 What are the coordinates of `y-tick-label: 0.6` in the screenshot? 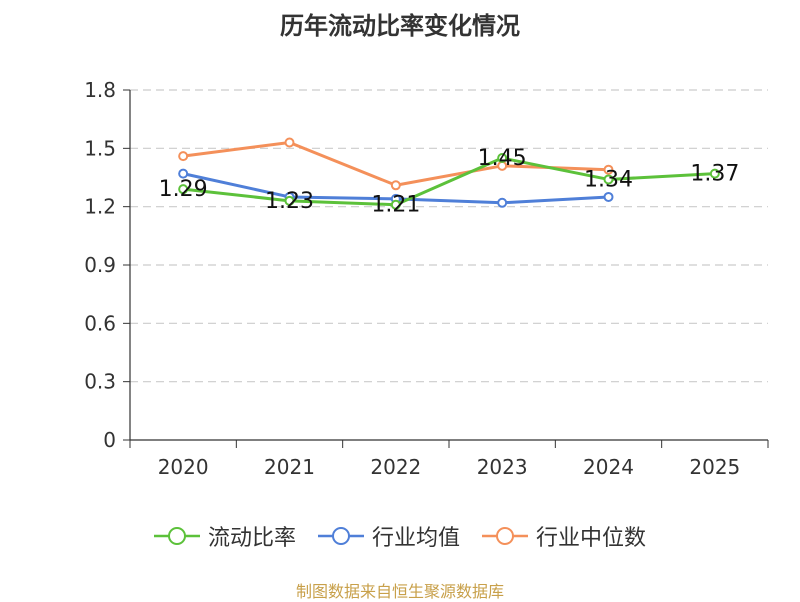 It's located at (100, 323).